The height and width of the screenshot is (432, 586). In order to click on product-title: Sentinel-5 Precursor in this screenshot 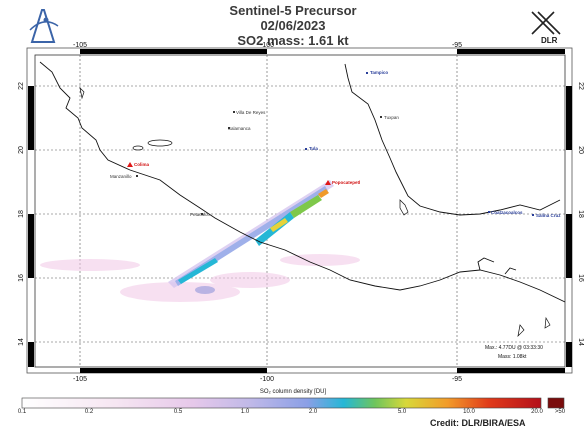, I will do `click(293, 10)`.